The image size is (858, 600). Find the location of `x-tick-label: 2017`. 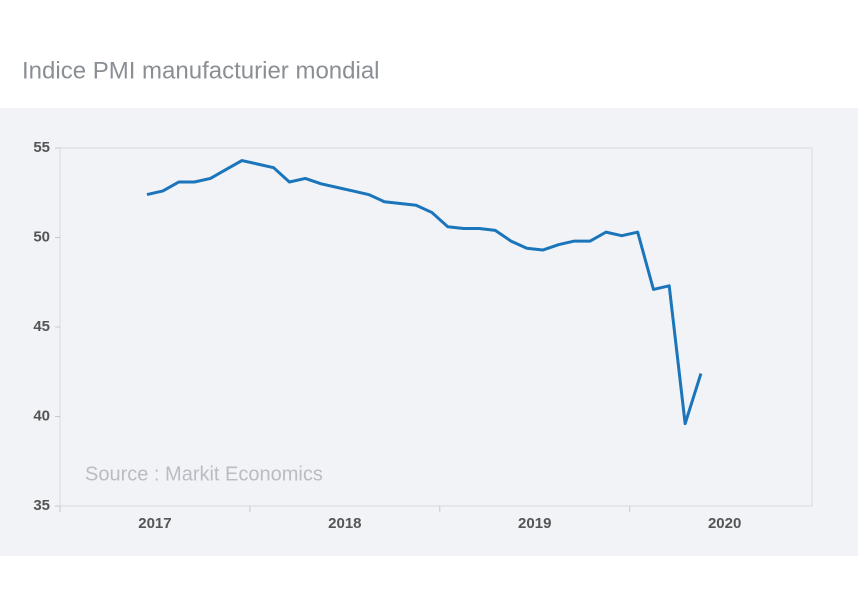

x-tick-label: 2017 is located at coordinates (154, 523).